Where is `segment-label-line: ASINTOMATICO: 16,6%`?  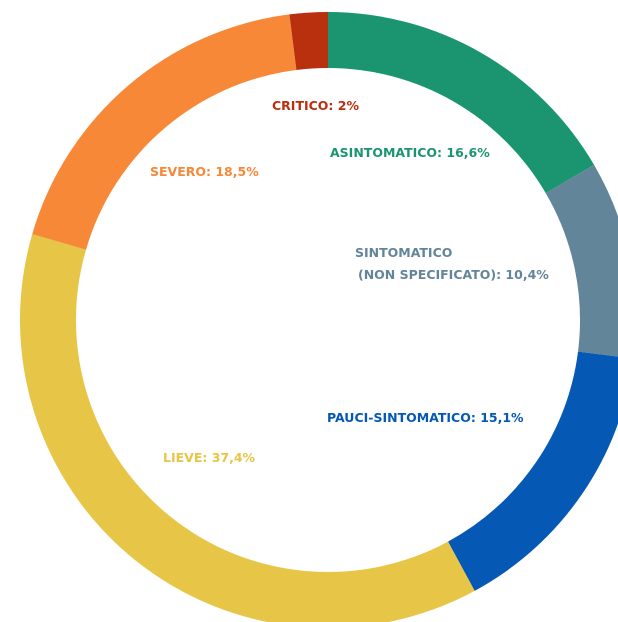 segment-label-line: ASINTOMATICO: 16,6% is located at coordinates (410, 152).